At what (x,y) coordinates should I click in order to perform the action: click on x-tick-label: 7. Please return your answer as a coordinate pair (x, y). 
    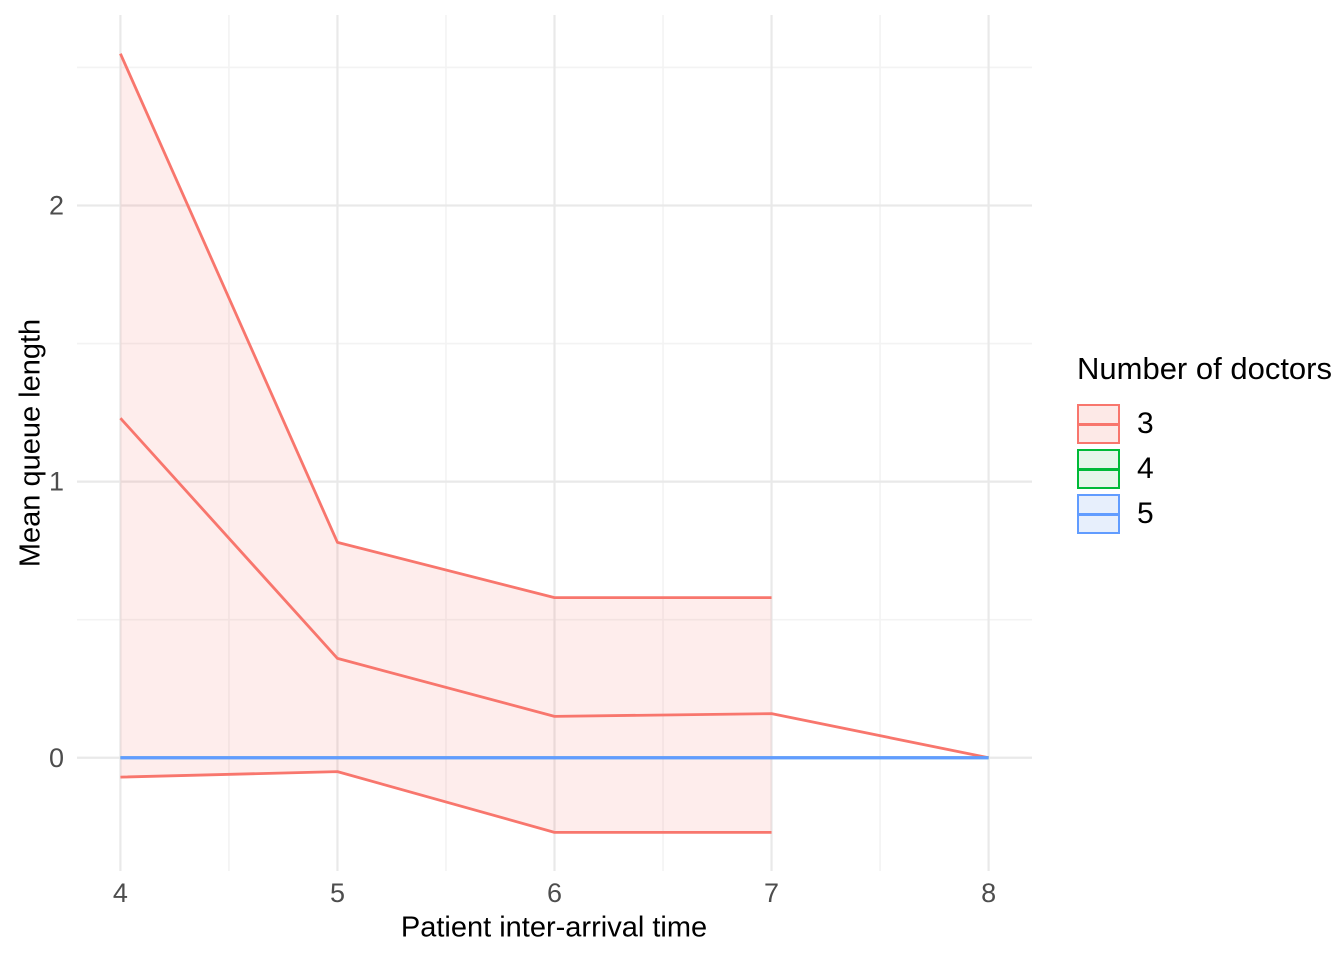
    Looking at the image, I should click on (771, 893).